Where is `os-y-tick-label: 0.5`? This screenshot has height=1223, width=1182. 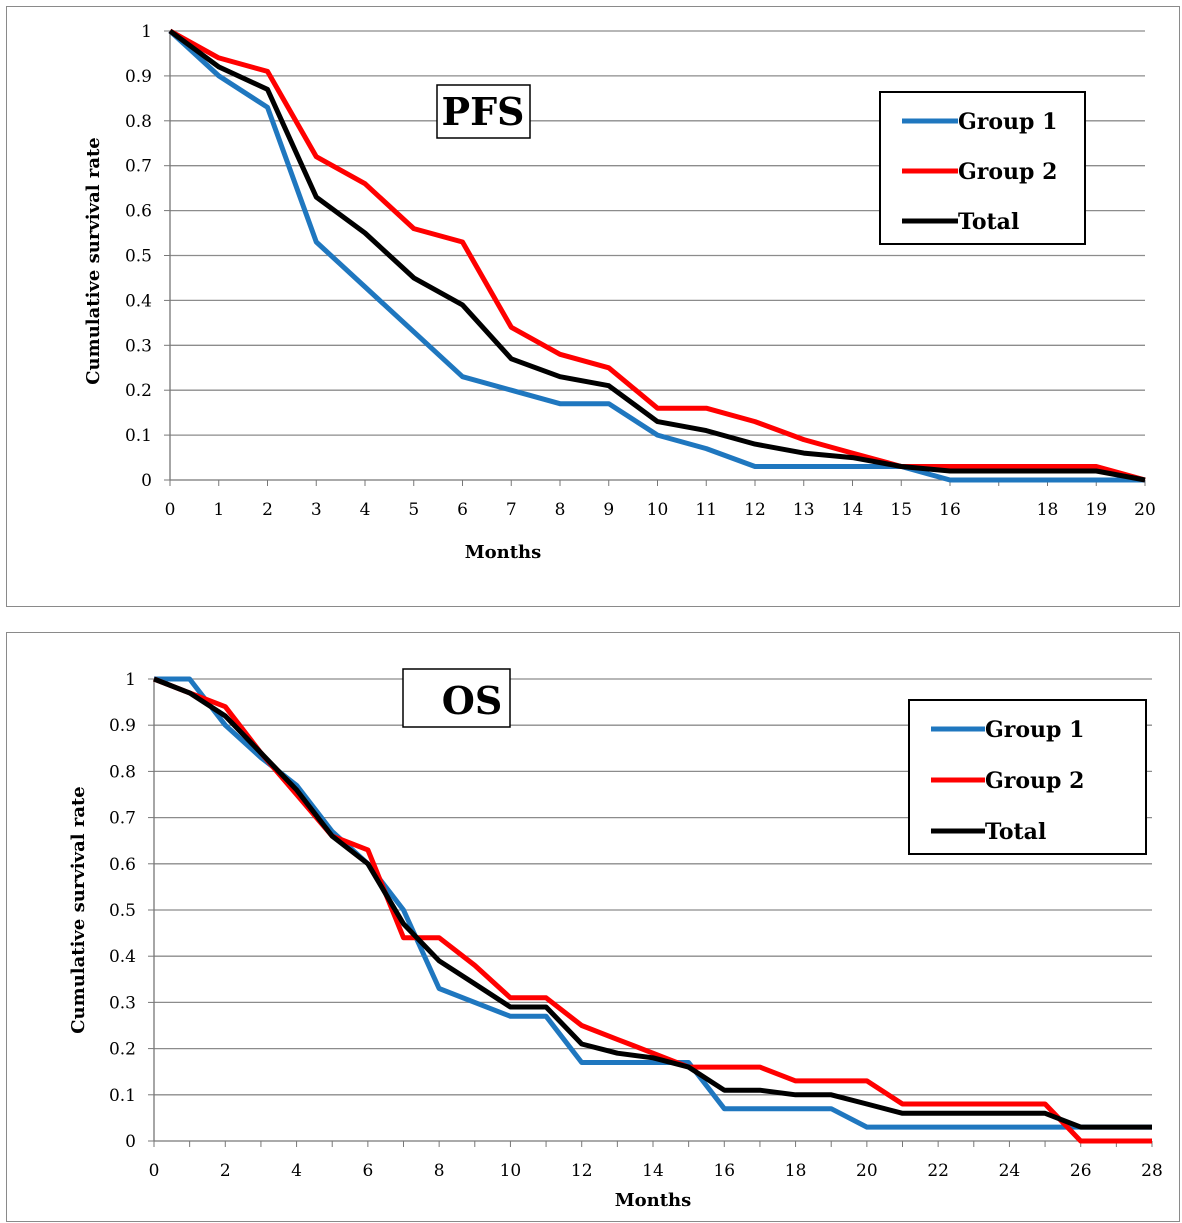
os-y-tick-label: 0.5 is located at coordinates (122, 911).